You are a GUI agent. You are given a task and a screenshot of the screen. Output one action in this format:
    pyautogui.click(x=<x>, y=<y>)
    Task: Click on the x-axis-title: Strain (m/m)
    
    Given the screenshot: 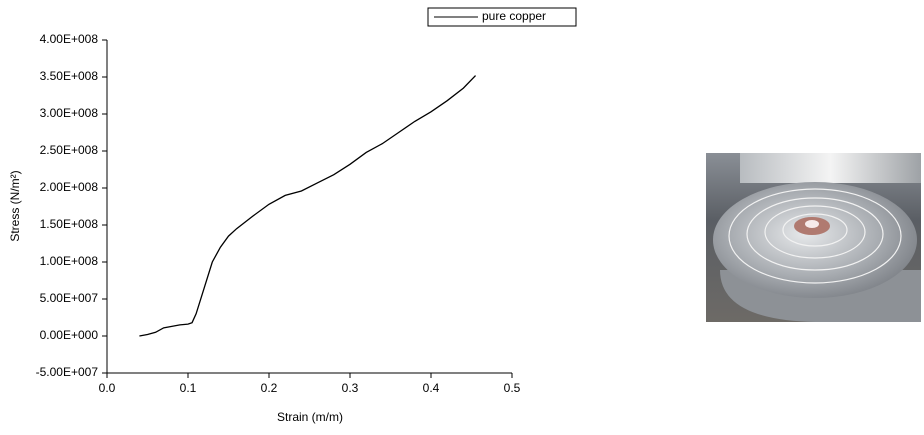 What is the action you would take?
    pyautogui.click(x=310, y=417)
    